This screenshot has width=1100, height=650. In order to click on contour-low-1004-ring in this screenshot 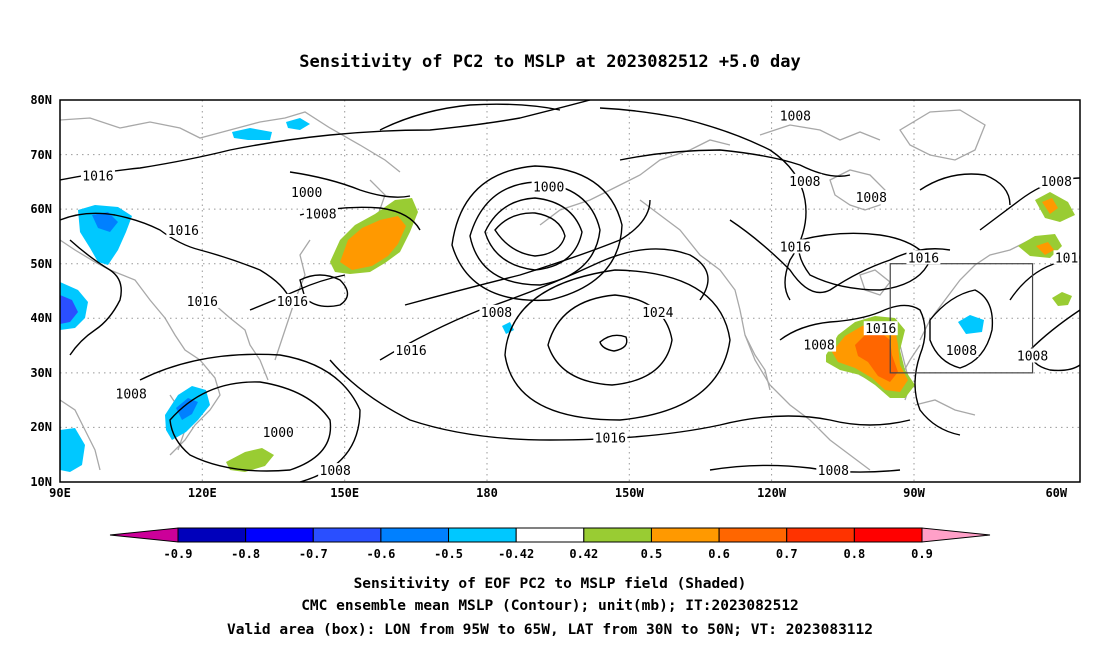, I will do `click(533, 234)`.